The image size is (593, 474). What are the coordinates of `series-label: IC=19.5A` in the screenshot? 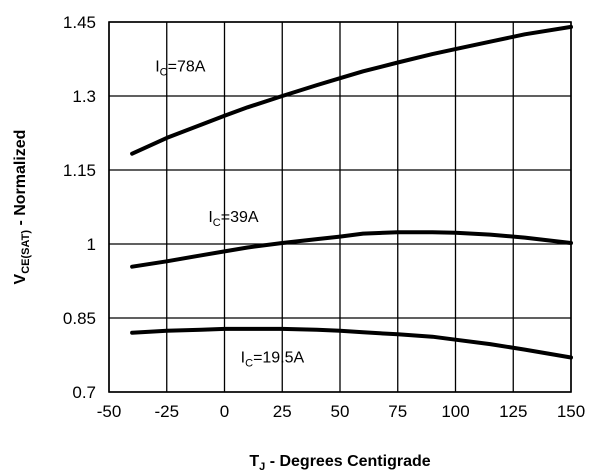 It's located at (273, 359).